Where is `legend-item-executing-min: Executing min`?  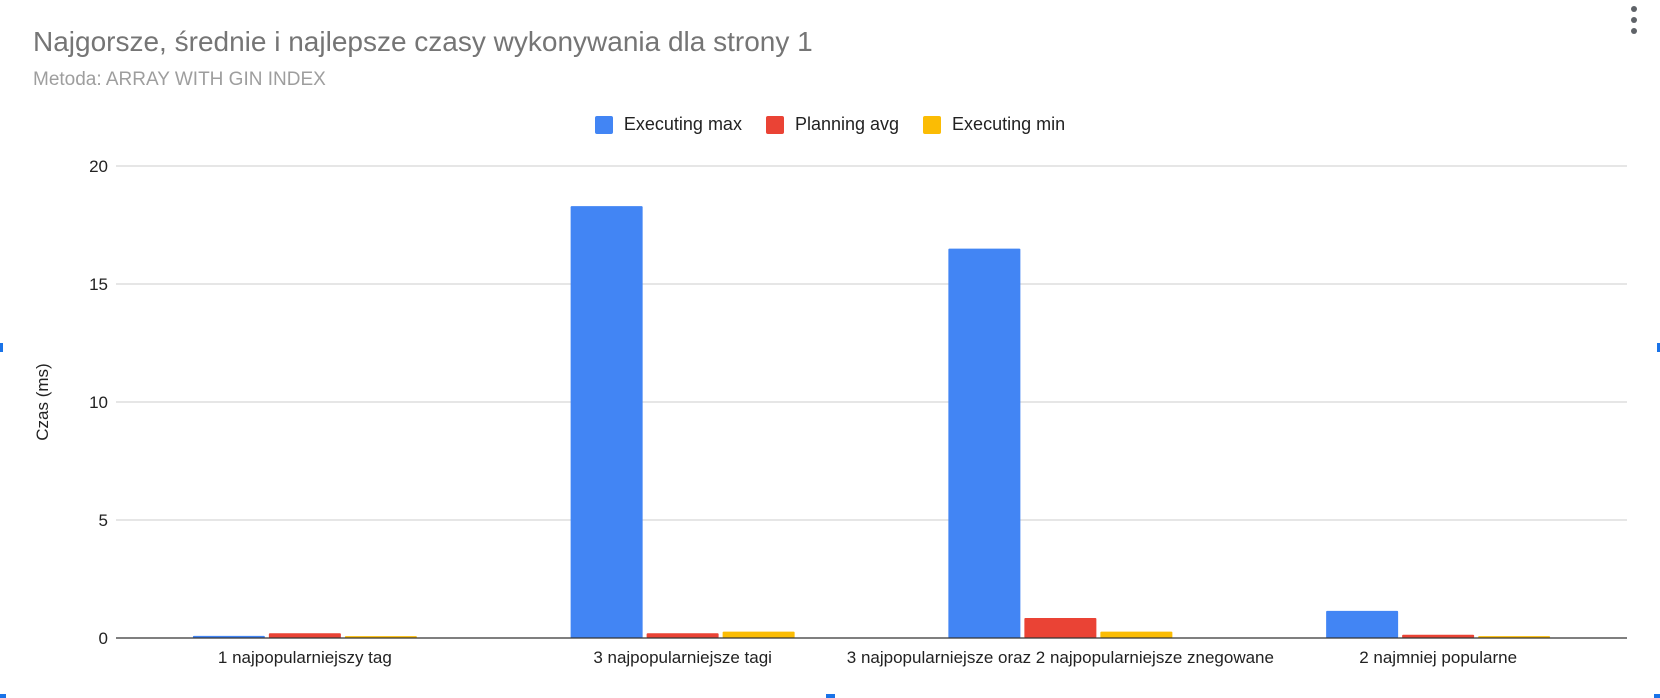
legend-item-executing-min: Executing min is located at coordinates (994, 124).